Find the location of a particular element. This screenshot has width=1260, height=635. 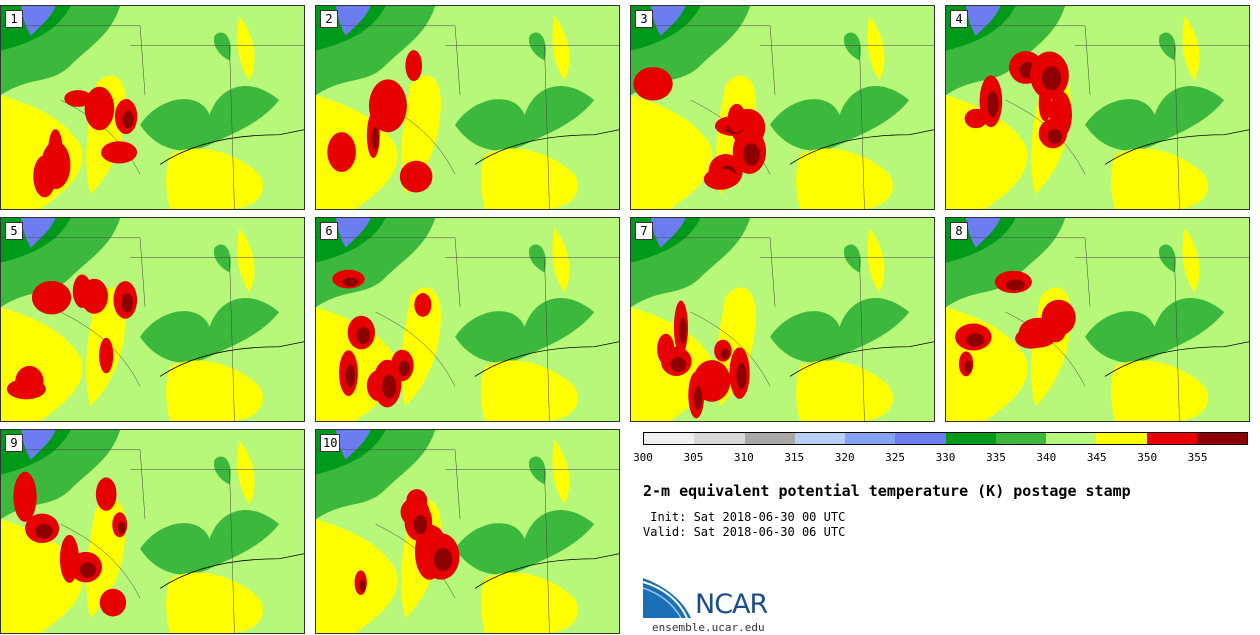

colorbar-tick-label: 310 is located at coordinates (743, 457).